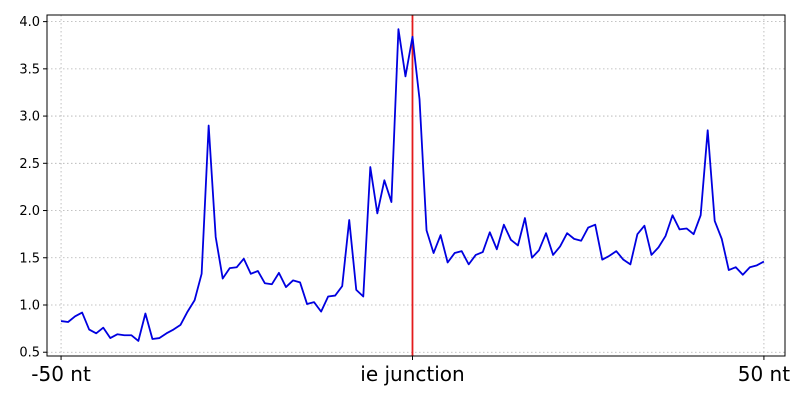  Describe the element at coordinates (29, 117) in the screenshot. I see `y-tick-label: 3.0` at that location.